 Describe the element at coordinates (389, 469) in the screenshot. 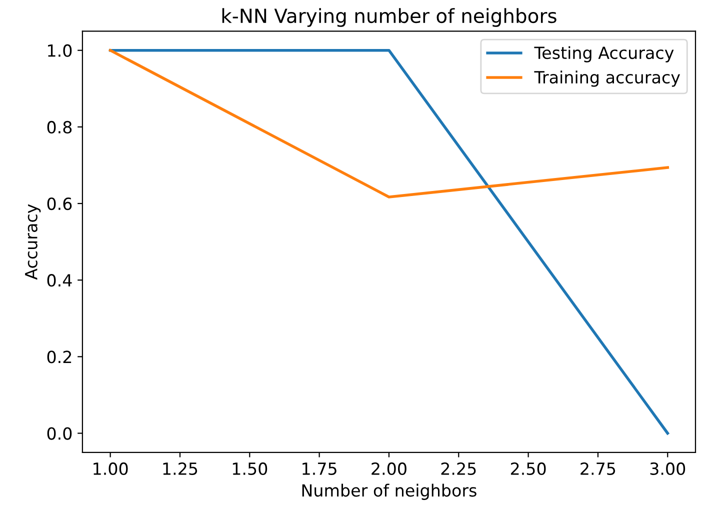

I see `x-tick-label: 2.00` at that location.